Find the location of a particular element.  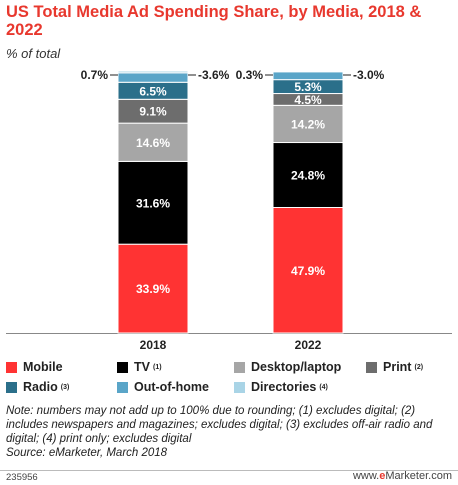

brand-logo: www.eMarketer.com is located at coordinates (402, 476).